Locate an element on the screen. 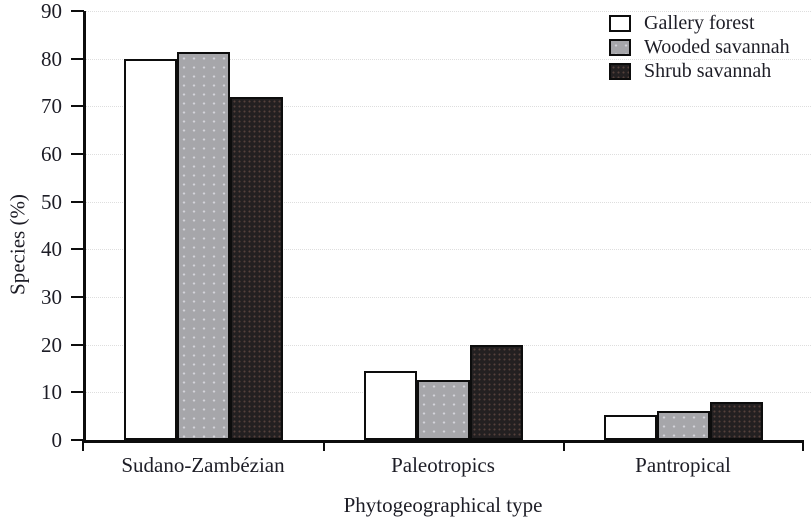 The width and height of the screenshot is (811, 526). bar-wooded-savannah-pantropical is located at coordinates (683, 425).